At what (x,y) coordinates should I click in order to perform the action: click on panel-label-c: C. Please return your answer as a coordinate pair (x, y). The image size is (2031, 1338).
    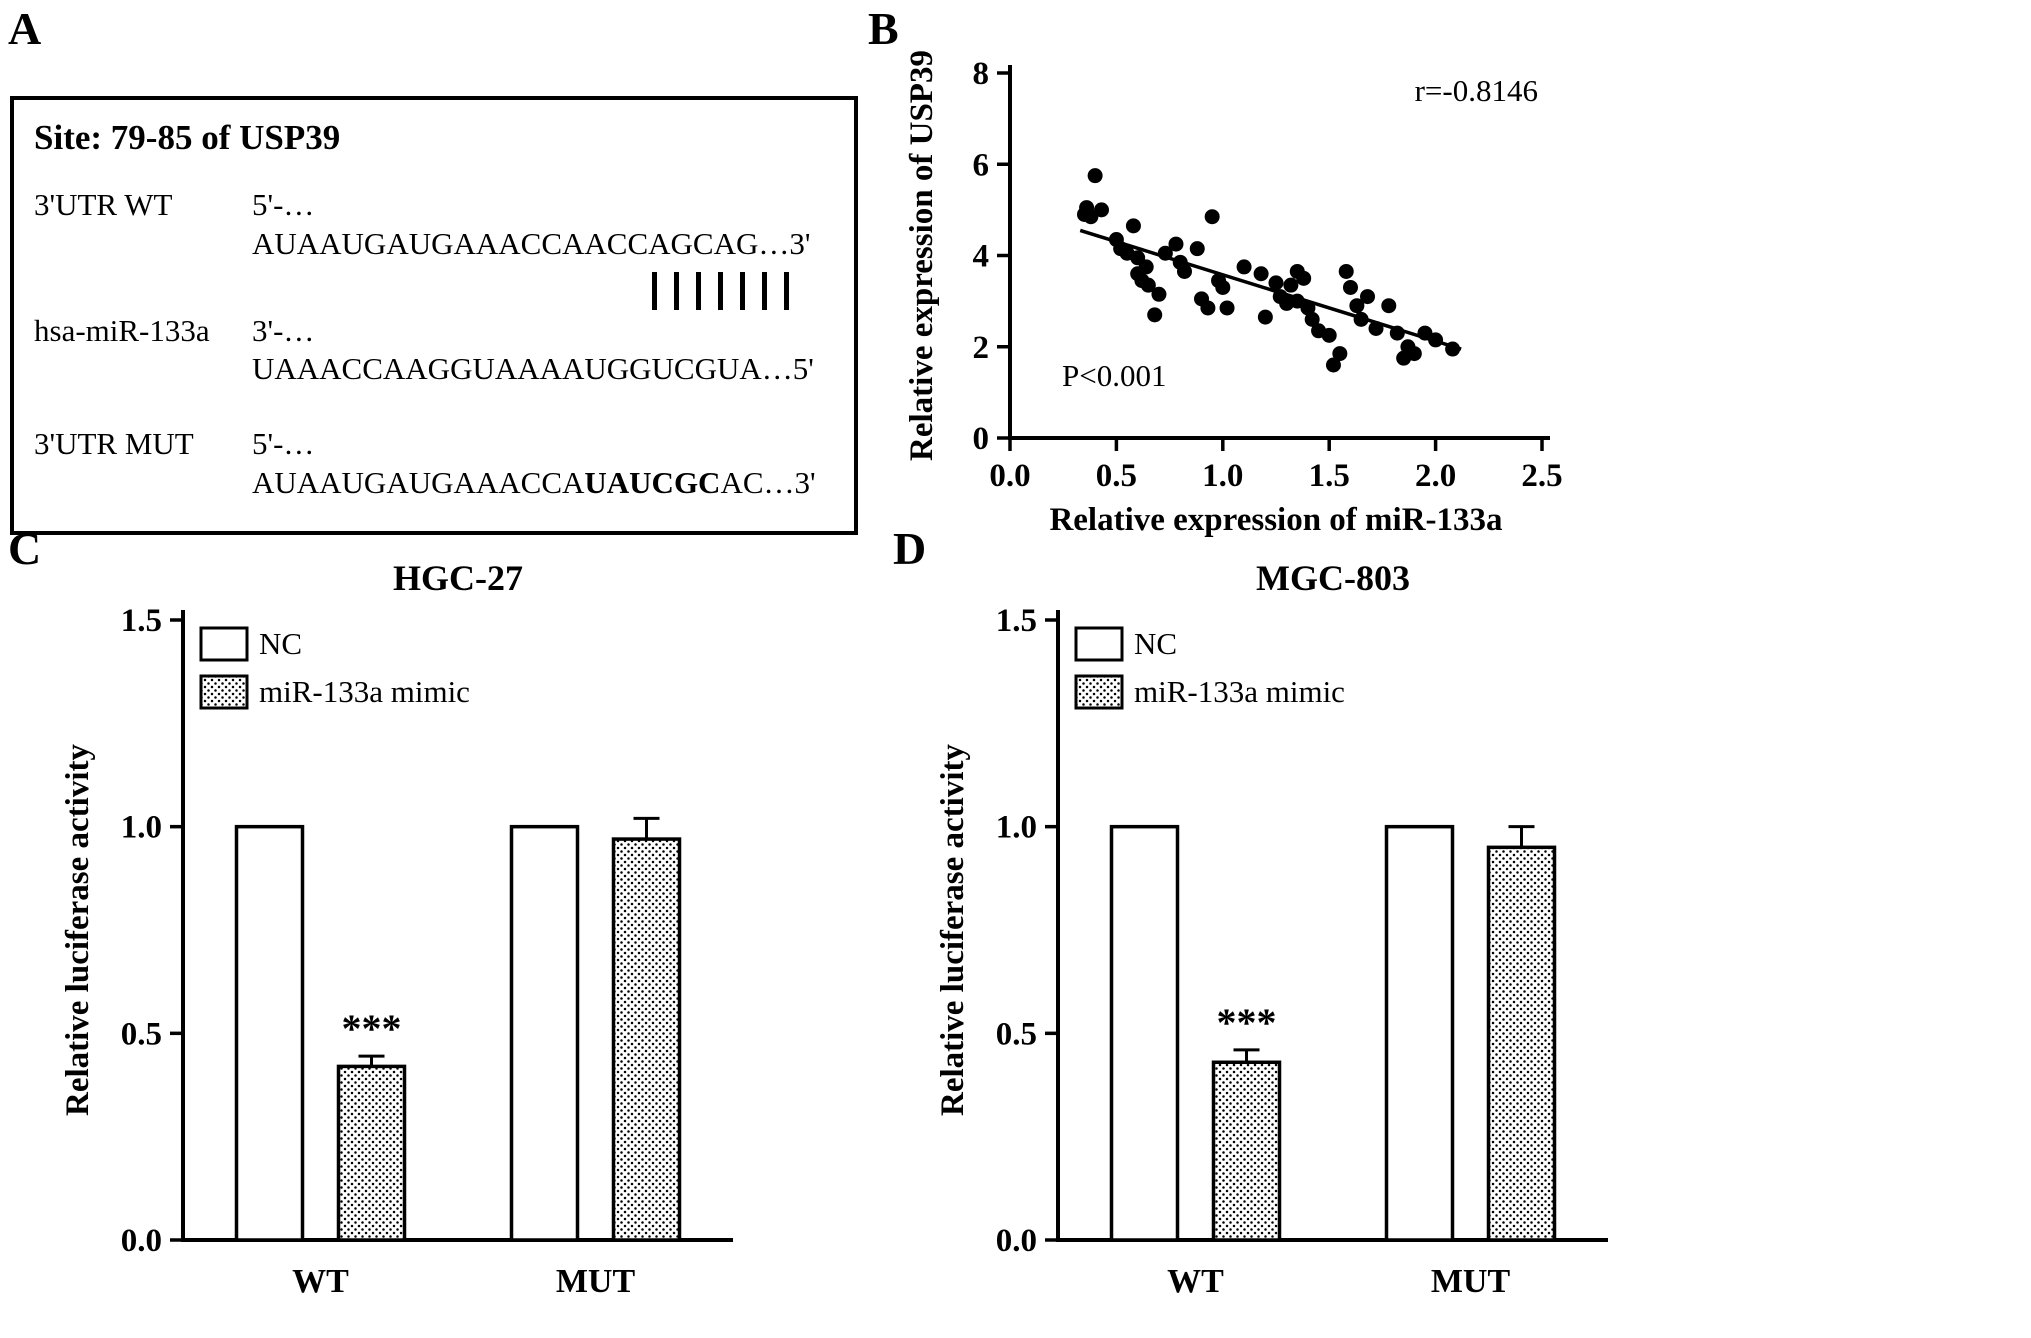
    Looking at the image, I should click on (25, 548).